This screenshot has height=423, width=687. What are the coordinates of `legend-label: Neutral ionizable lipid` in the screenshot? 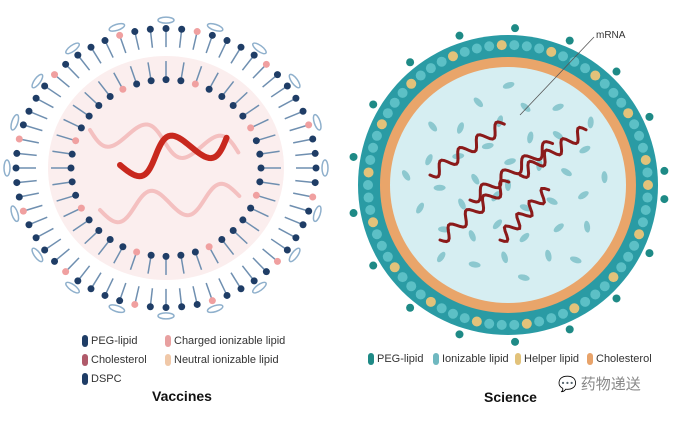 It's located at (226, 360).